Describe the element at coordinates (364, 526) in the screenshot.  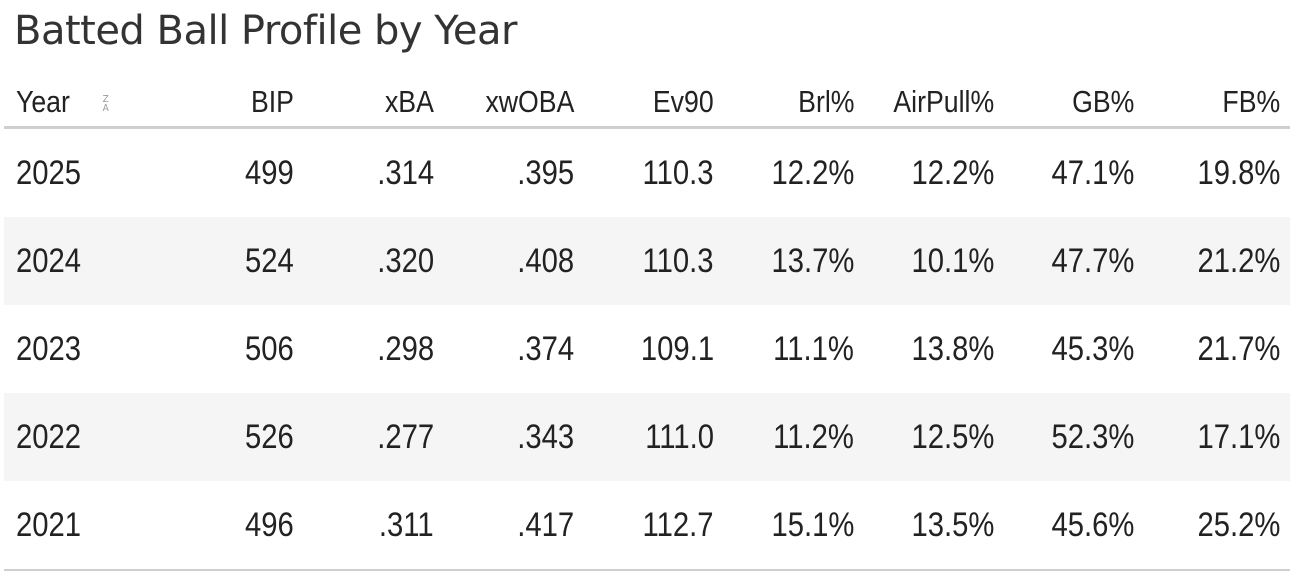
I see `cell-xba: .311` at that location.